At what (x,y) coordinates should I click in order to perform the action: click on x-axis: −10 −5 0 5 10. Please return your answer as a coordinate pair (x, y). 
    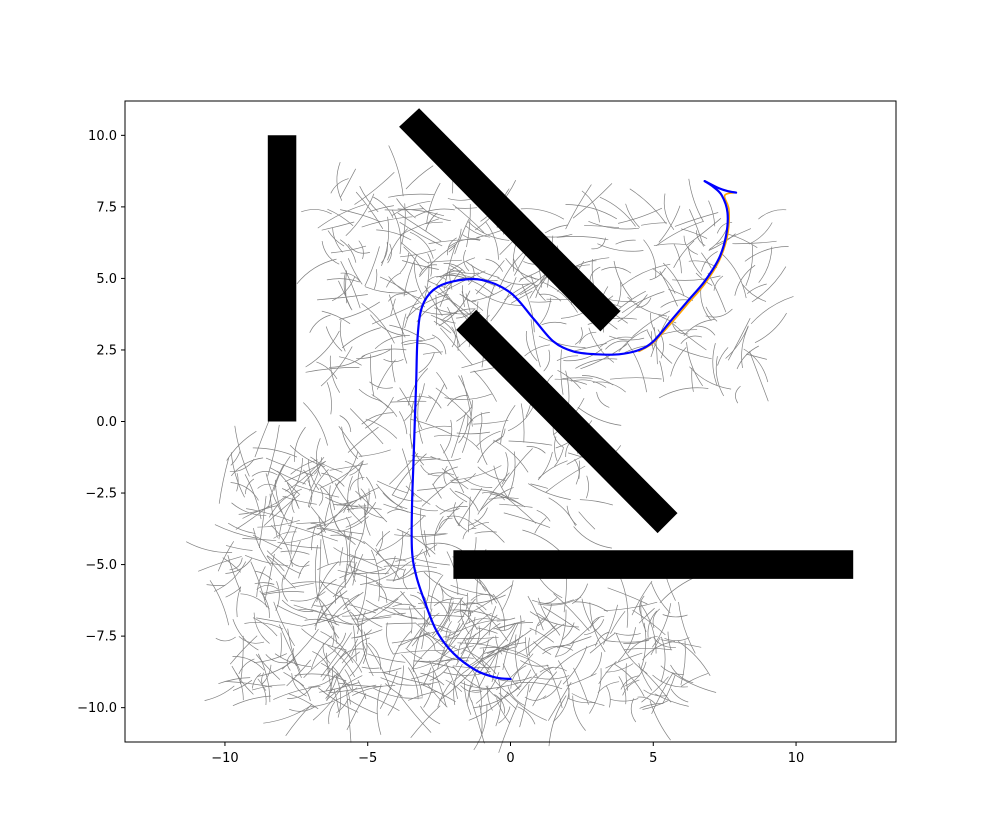
    Looking at the image, I should click on (507, 754).